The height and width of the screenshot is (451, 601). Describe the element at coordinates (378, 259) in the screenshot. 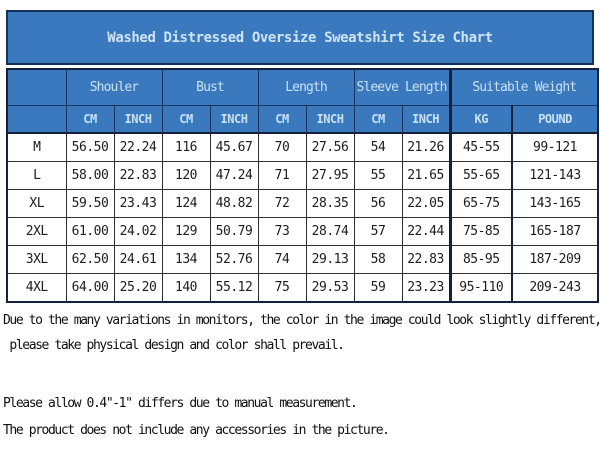

I see `cell-value: 58` at that location.